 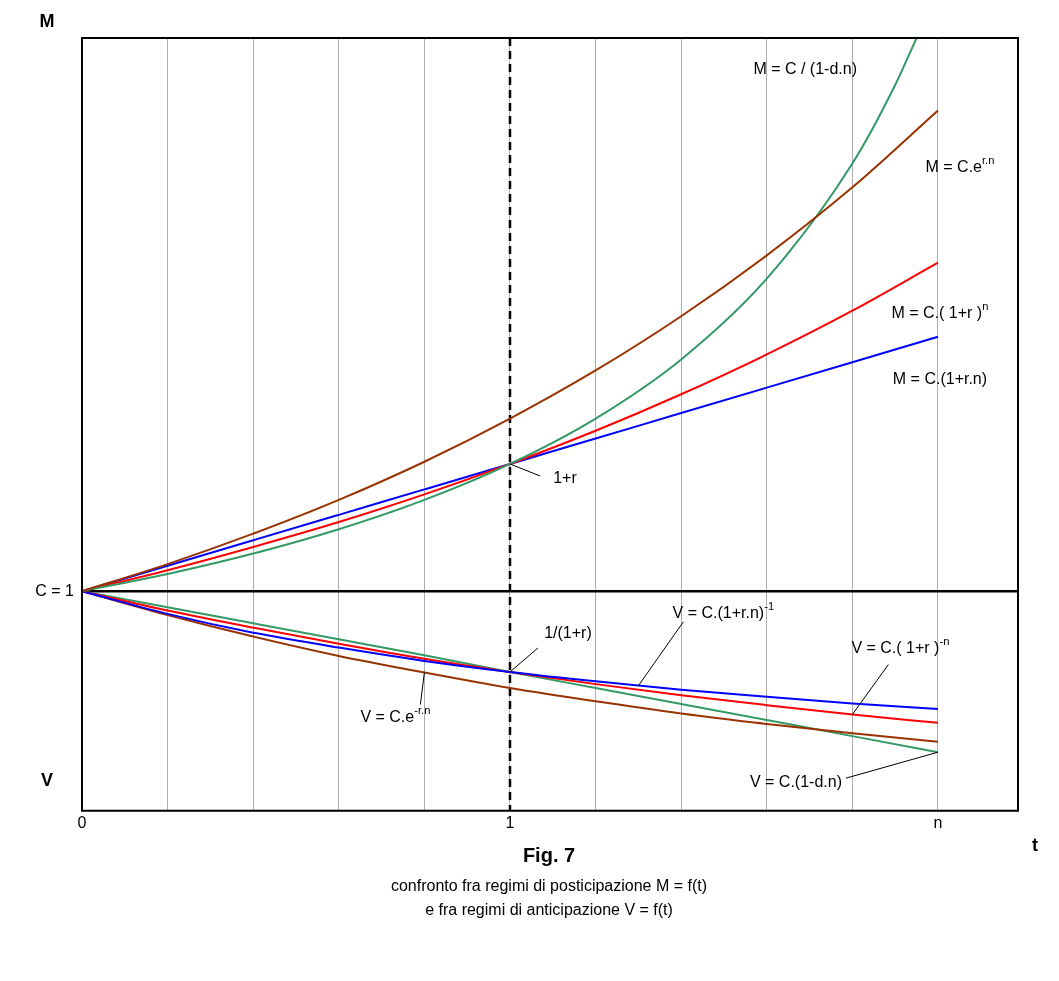 I want to click on x-tick-label: 0, so click(x=82, y=822).